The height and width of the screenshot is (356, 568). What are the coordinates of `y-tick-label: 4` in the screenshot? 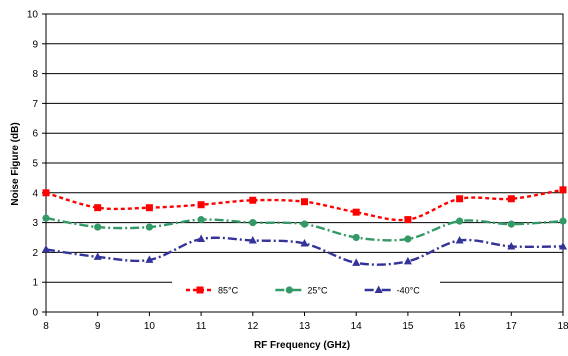 It's located at (35, 193).